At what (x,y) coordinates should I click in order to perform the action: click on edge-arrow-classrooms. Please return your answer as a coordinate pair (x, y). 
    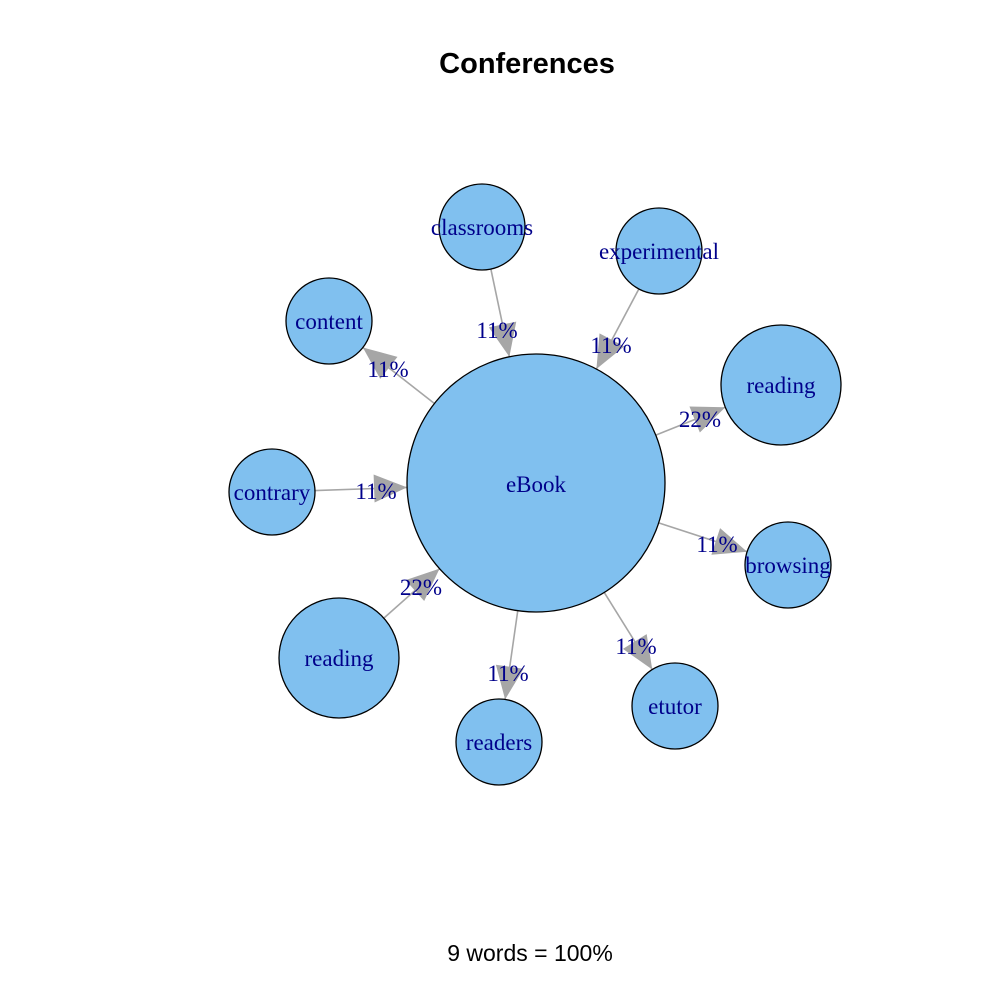
    Looking at the image, I should click on (502, 339).